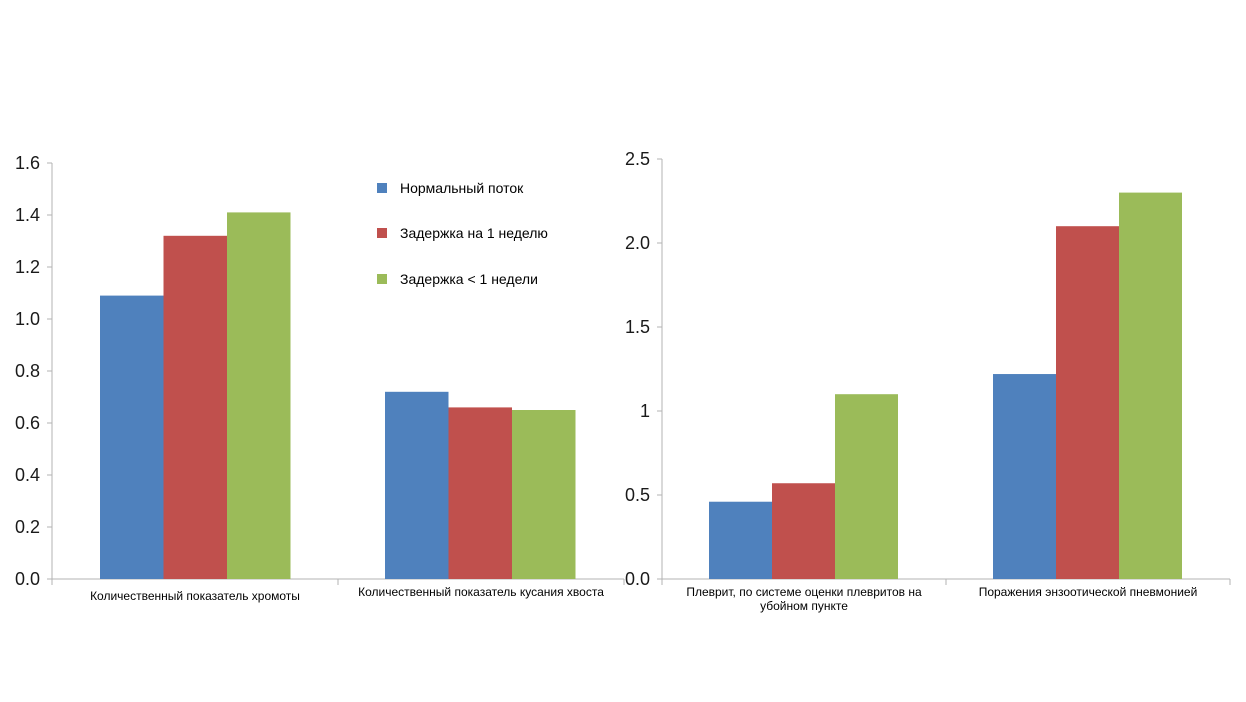  I want to click on y-tick-label: 1.4, so click(27, 215).